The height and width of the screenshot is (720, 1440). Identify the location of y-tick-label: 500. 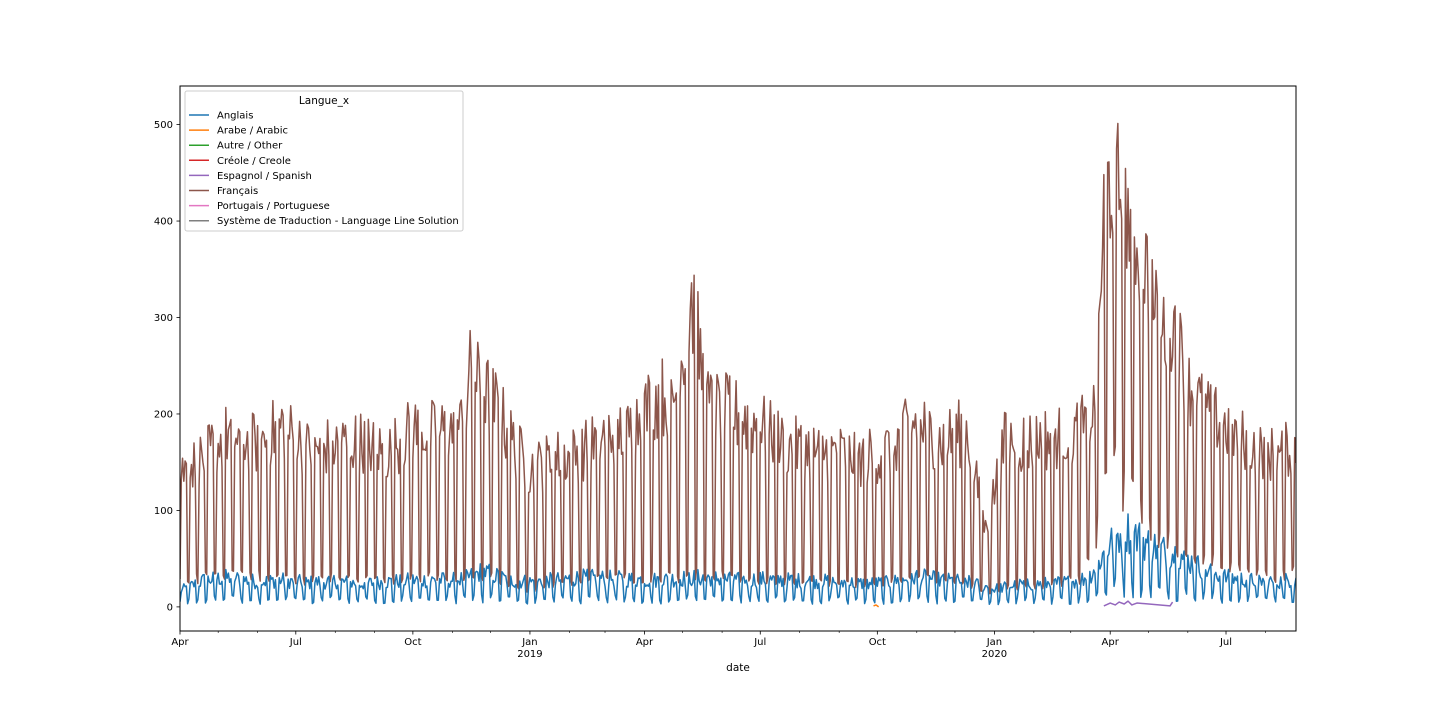
(163, 125).